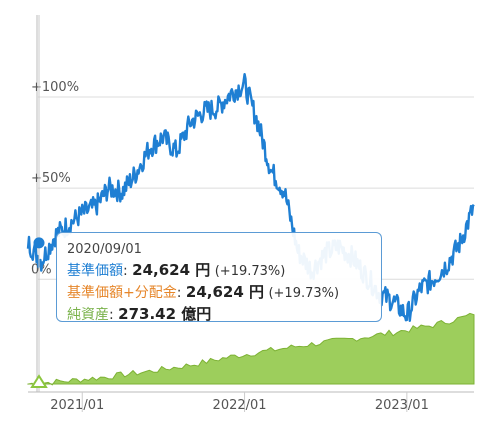 The width and height of the screenshot is (500, 433). What do you see at coordinates (225, 292) in the screenshot?
I see `tooltip-nav-div-value: 24,624 円` at bounding box center [225, 292].